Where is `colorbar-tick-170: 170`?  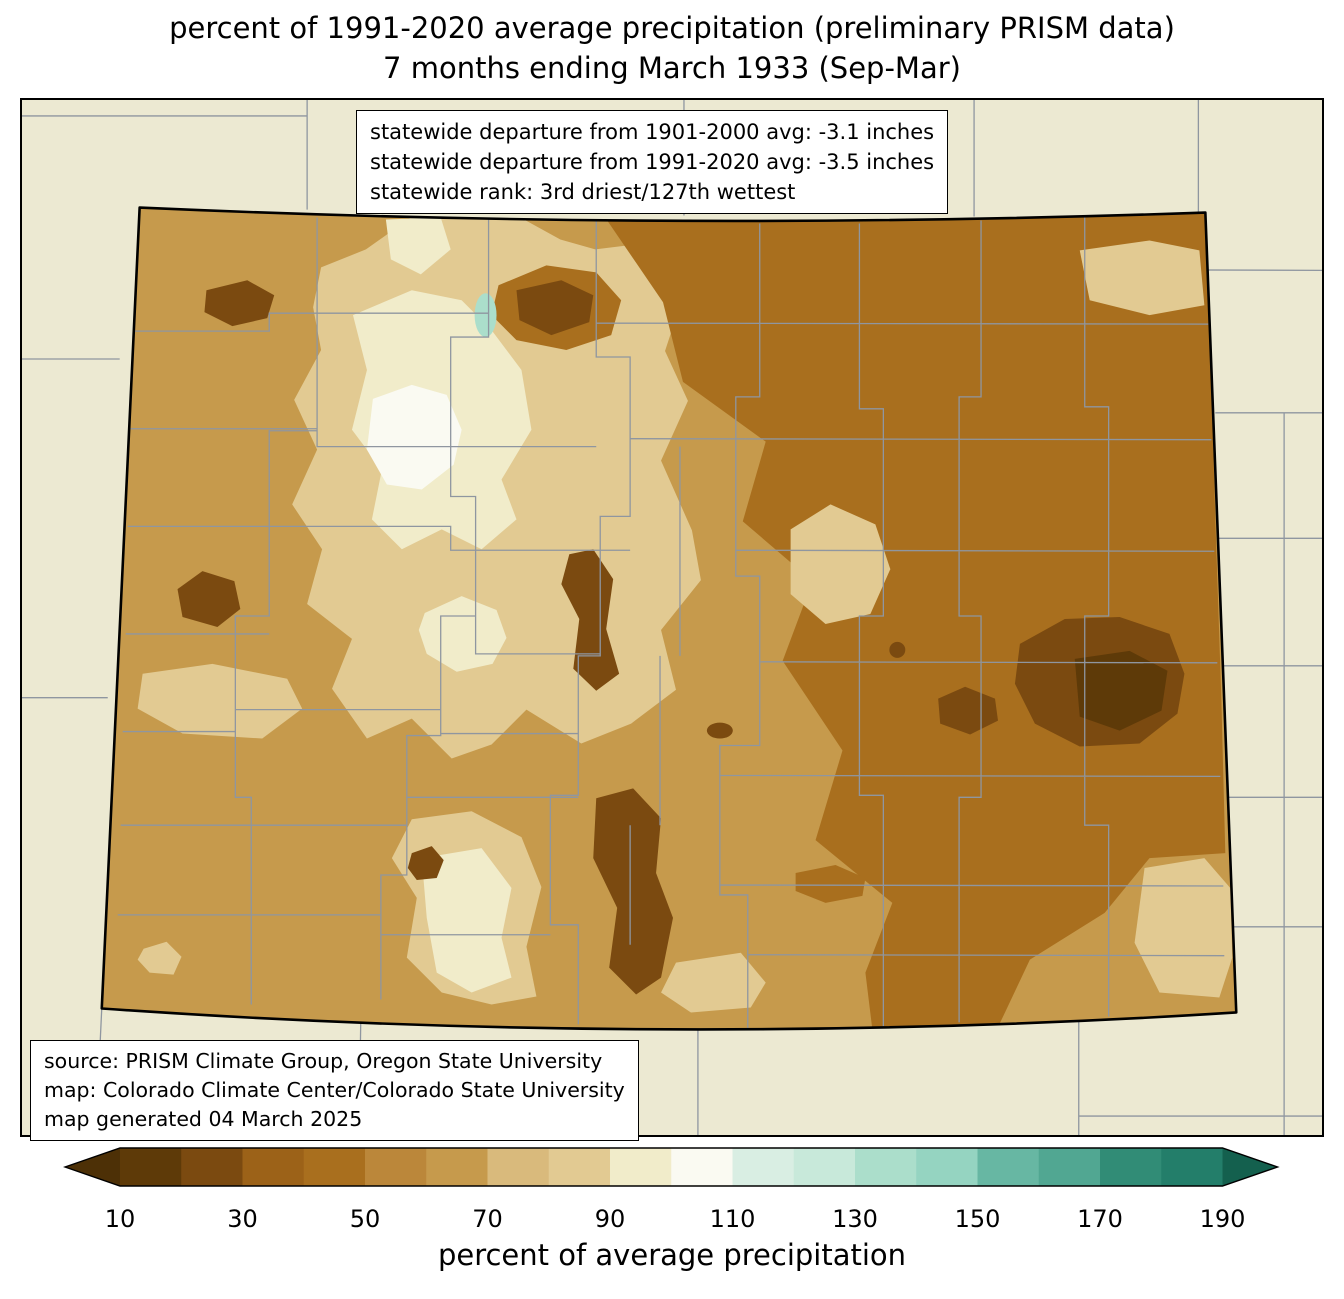 colorbar-tick-170: 170 is located at coordinates (1100, 1219).